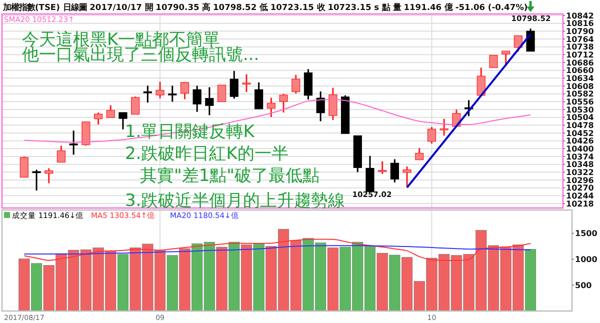  Describe the element at coordinates (580, 133) in the screenshot. I see `y-tick-label: 10452` at that location.